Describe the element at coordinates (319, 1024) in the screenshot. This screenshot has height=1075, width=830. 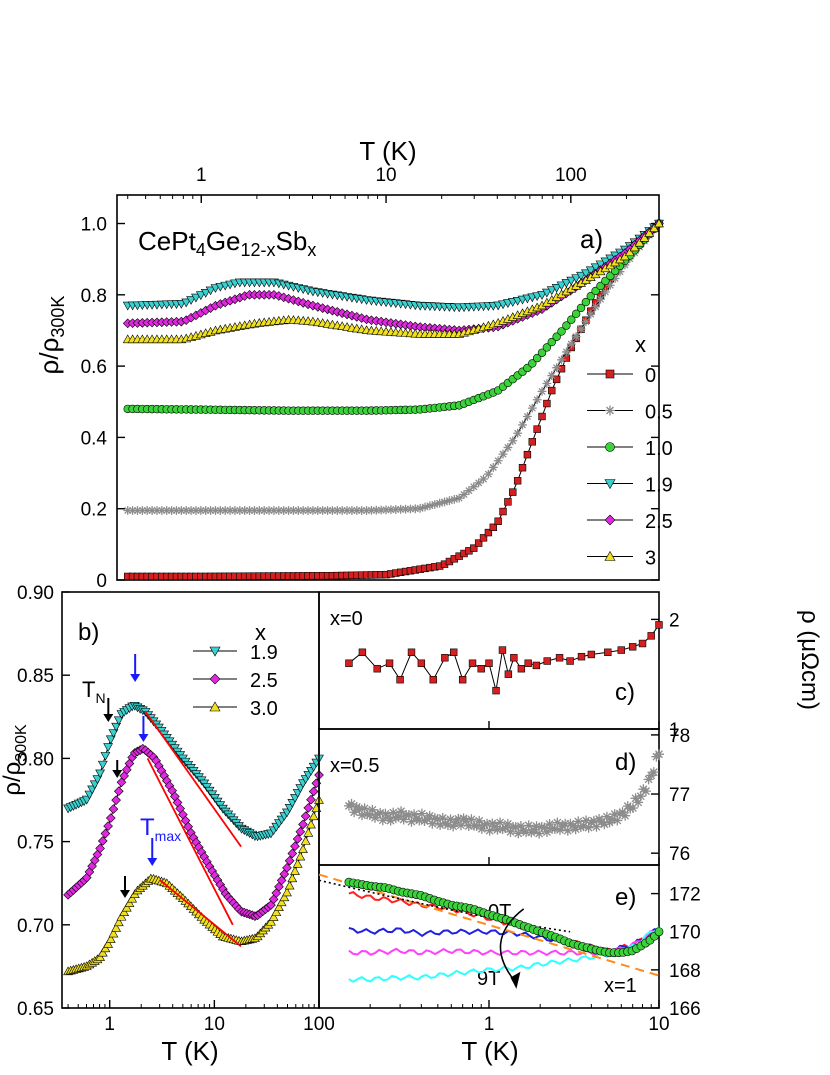
I see `panel-b-xtick-label: 100` at that location.